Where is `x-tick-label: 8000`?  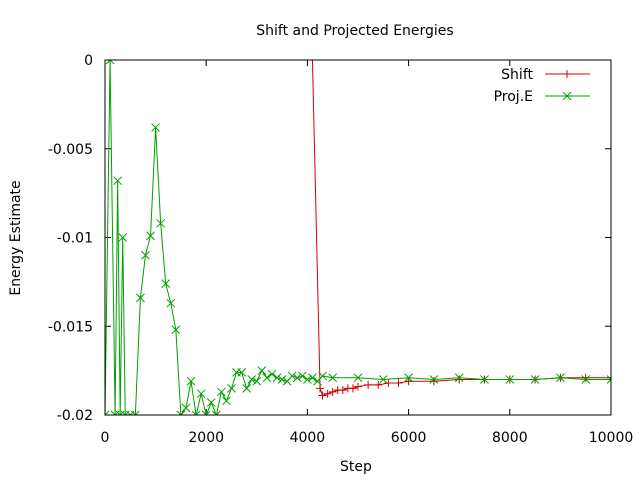 x-tick-label: 8000 is located at coordinates (510, 438).